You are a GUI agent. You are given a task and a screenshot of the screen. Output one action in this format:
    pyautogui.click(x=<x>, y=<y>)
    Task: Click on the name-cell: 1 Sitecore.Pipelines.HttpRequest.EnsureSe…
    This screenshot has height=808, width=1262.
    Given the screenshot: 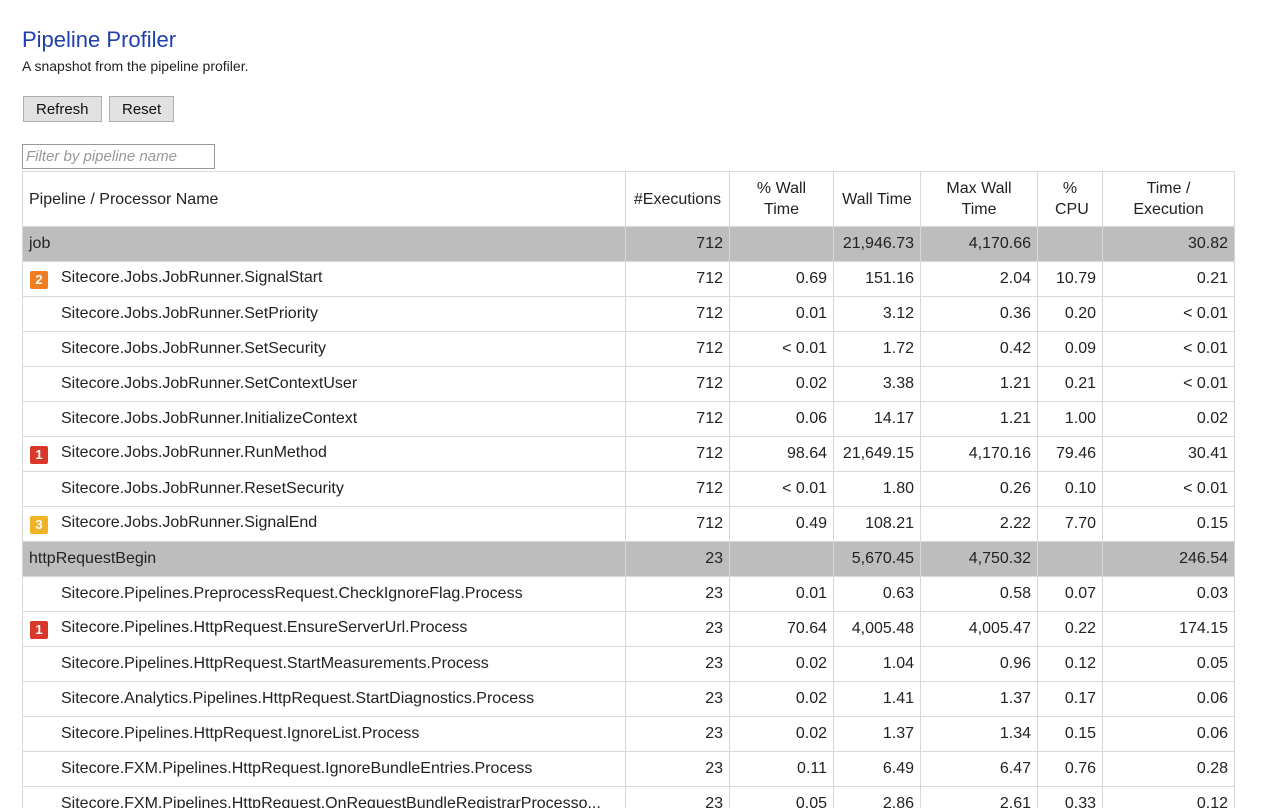 What is the action you would take?
    pyautogui.click(x=324, y=629)
    